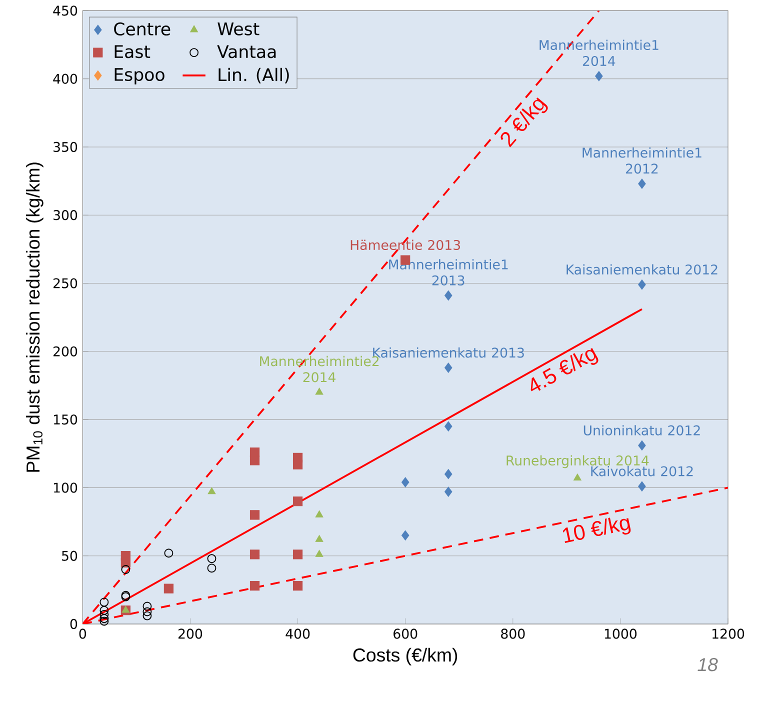 The height and width of the screenshot is (707, 760). What do you see at coordinates (642, 161) in the screenshot?
I see `annotation: Mannerheimintie1 2012` at bounding box center [642, 161].